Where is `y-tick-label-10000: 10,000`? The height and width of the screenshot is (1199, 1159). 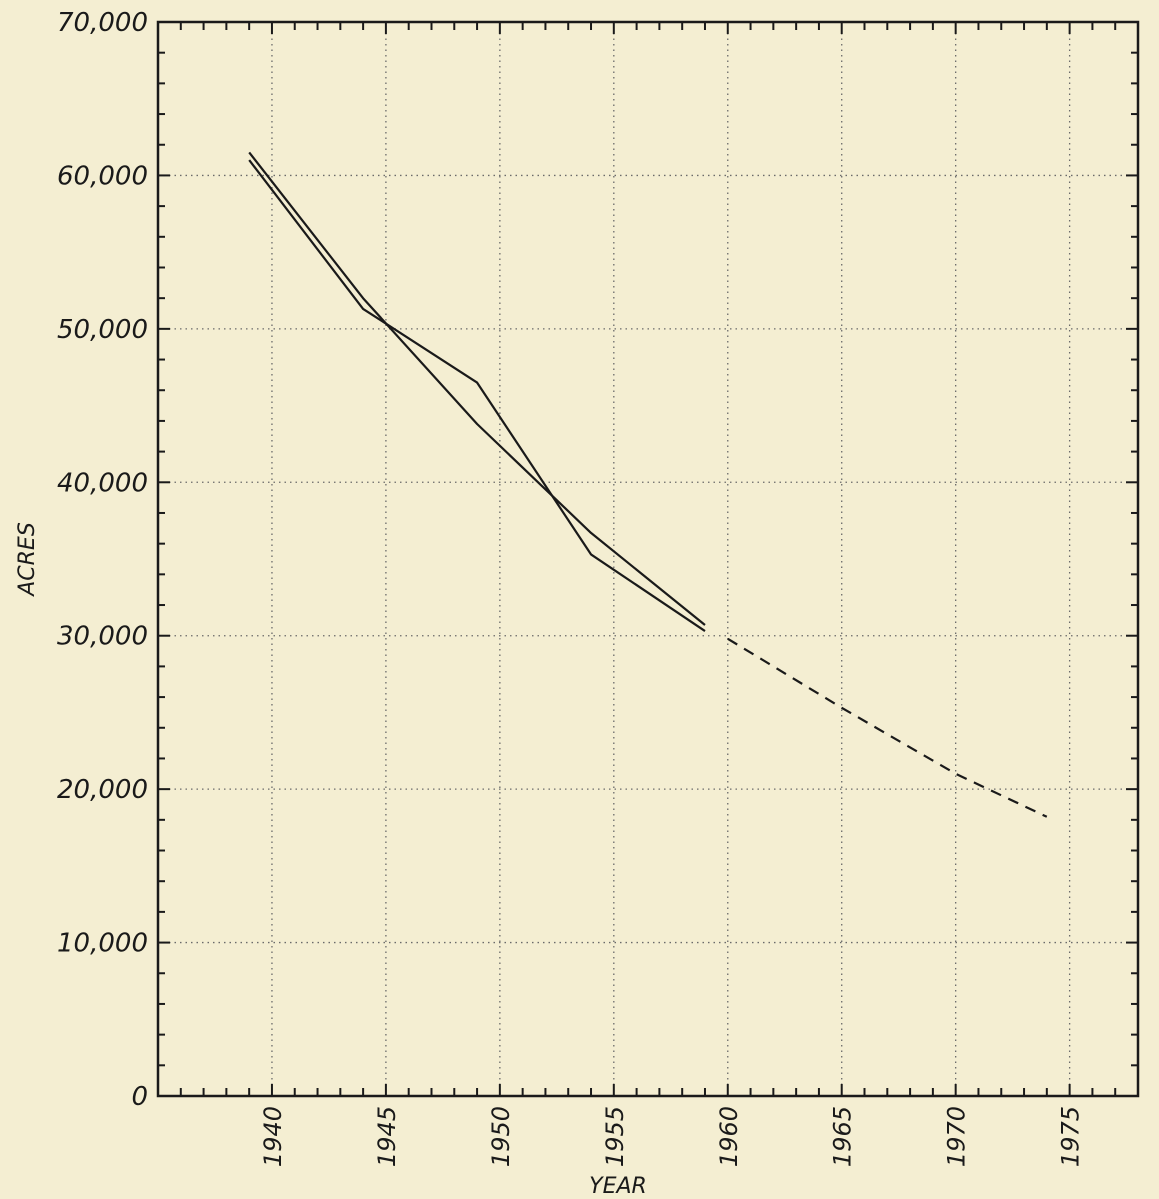
y-tick-label-10000: 10,000 is located at coordinates (102, 944).